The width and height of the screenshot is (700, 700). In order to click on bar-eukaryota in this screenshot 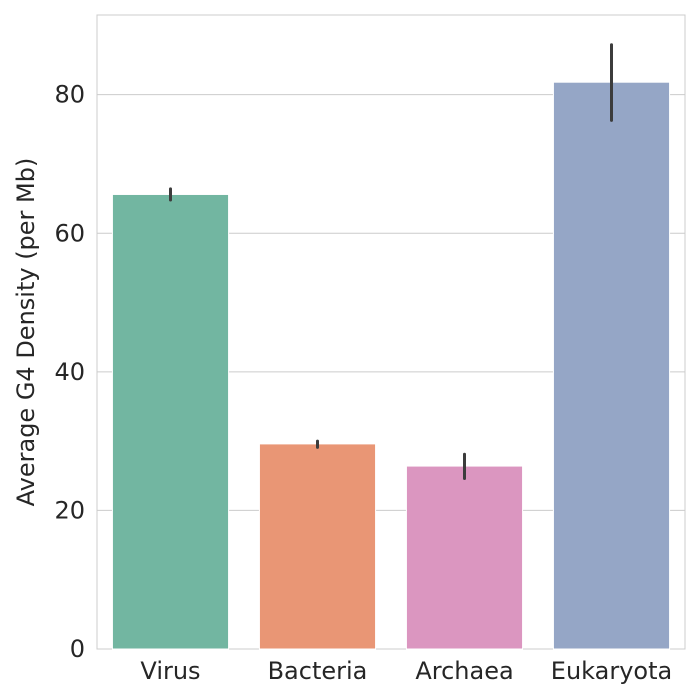, I will do `click(611, 365)`.